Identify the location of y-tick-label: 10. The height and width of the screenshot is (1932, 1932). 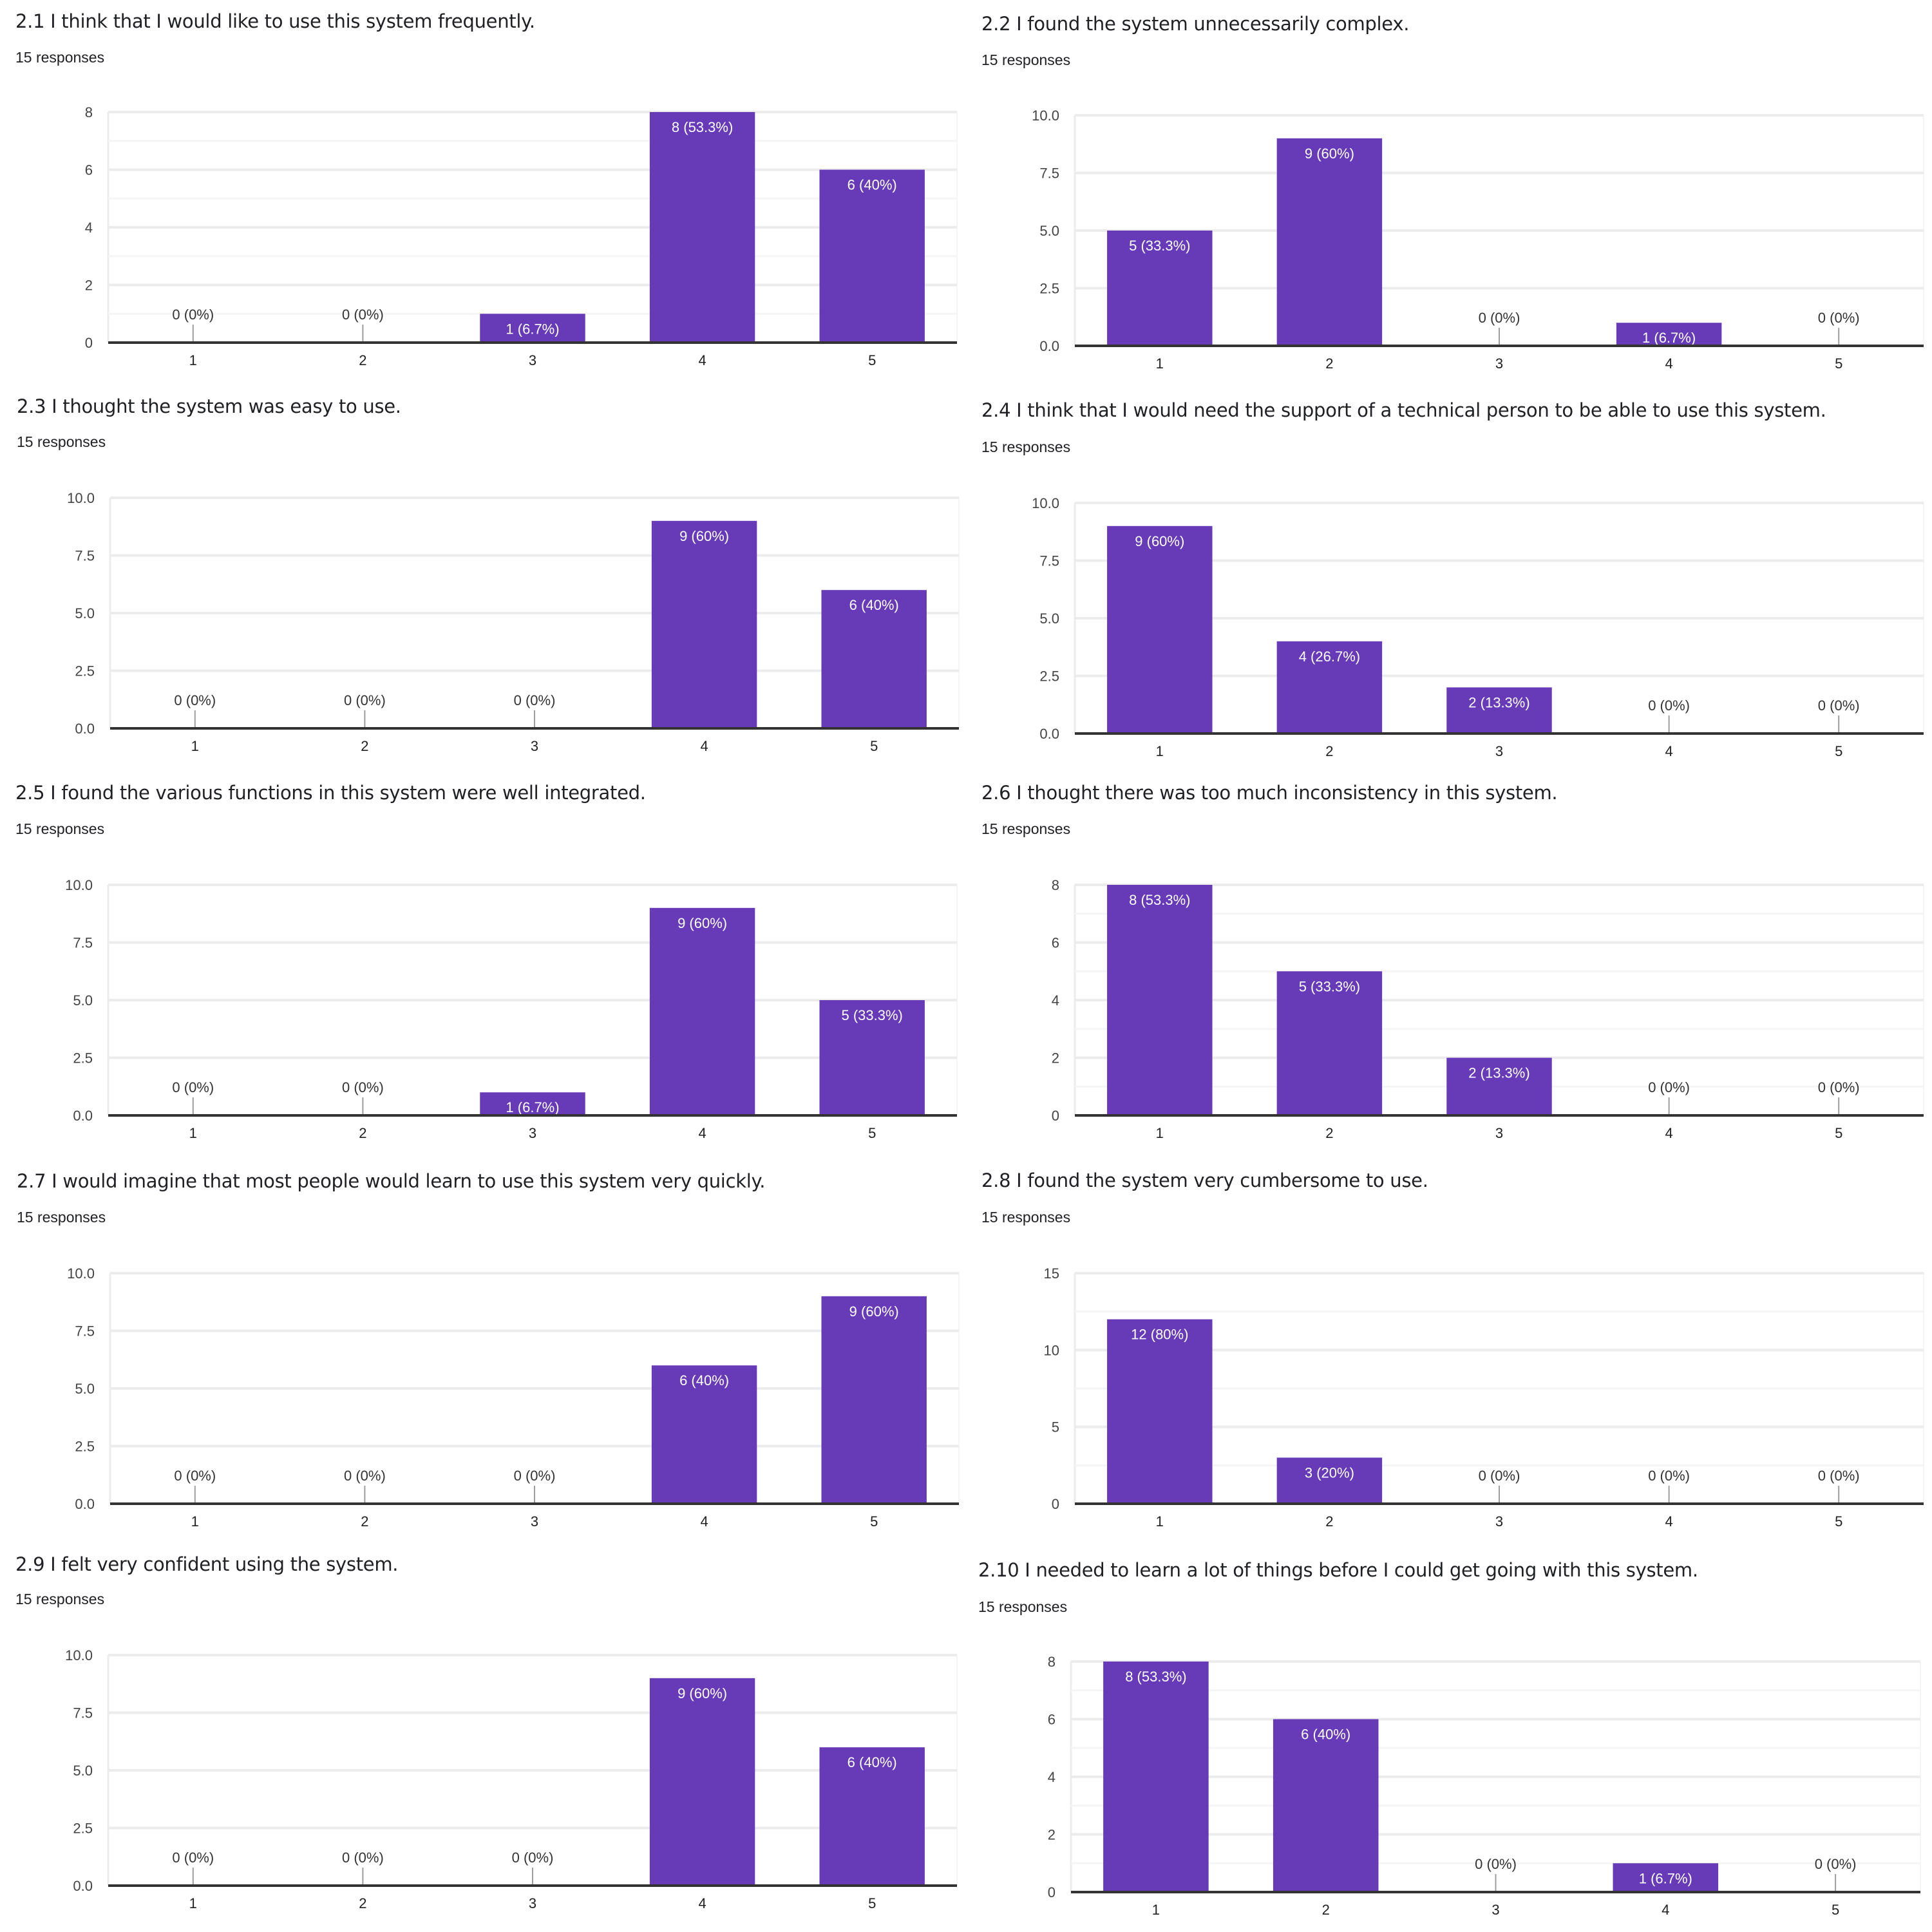
(1051, 1350).